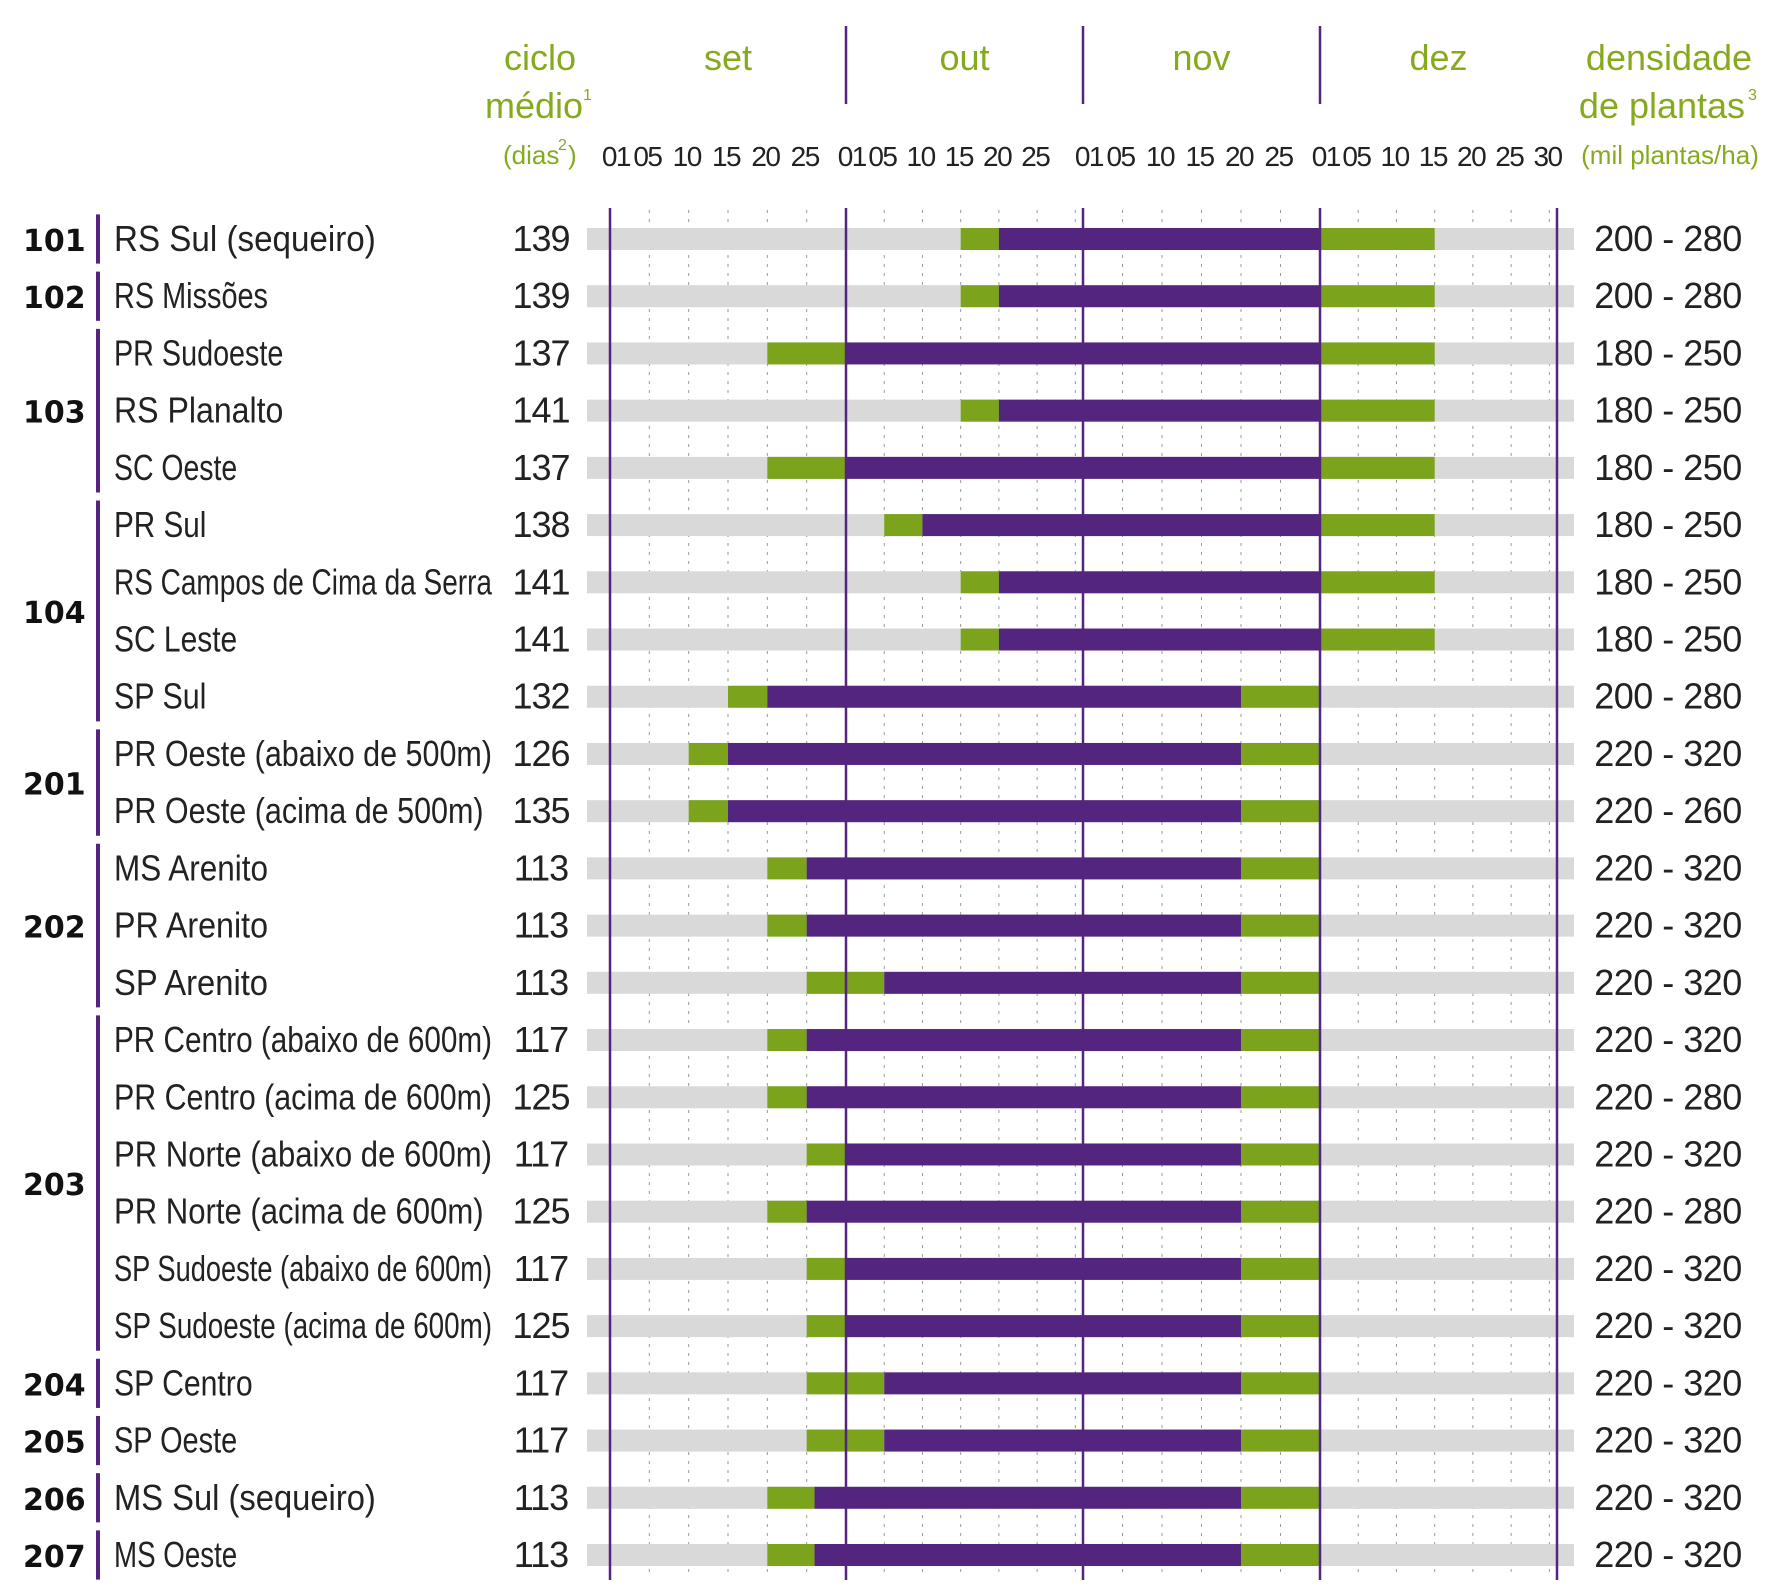  What do you see at coordinates (299, 810) in the screenshot?
I see `region-label: PR Oeste (acima de 500m)` at bounding box center [299, 810].